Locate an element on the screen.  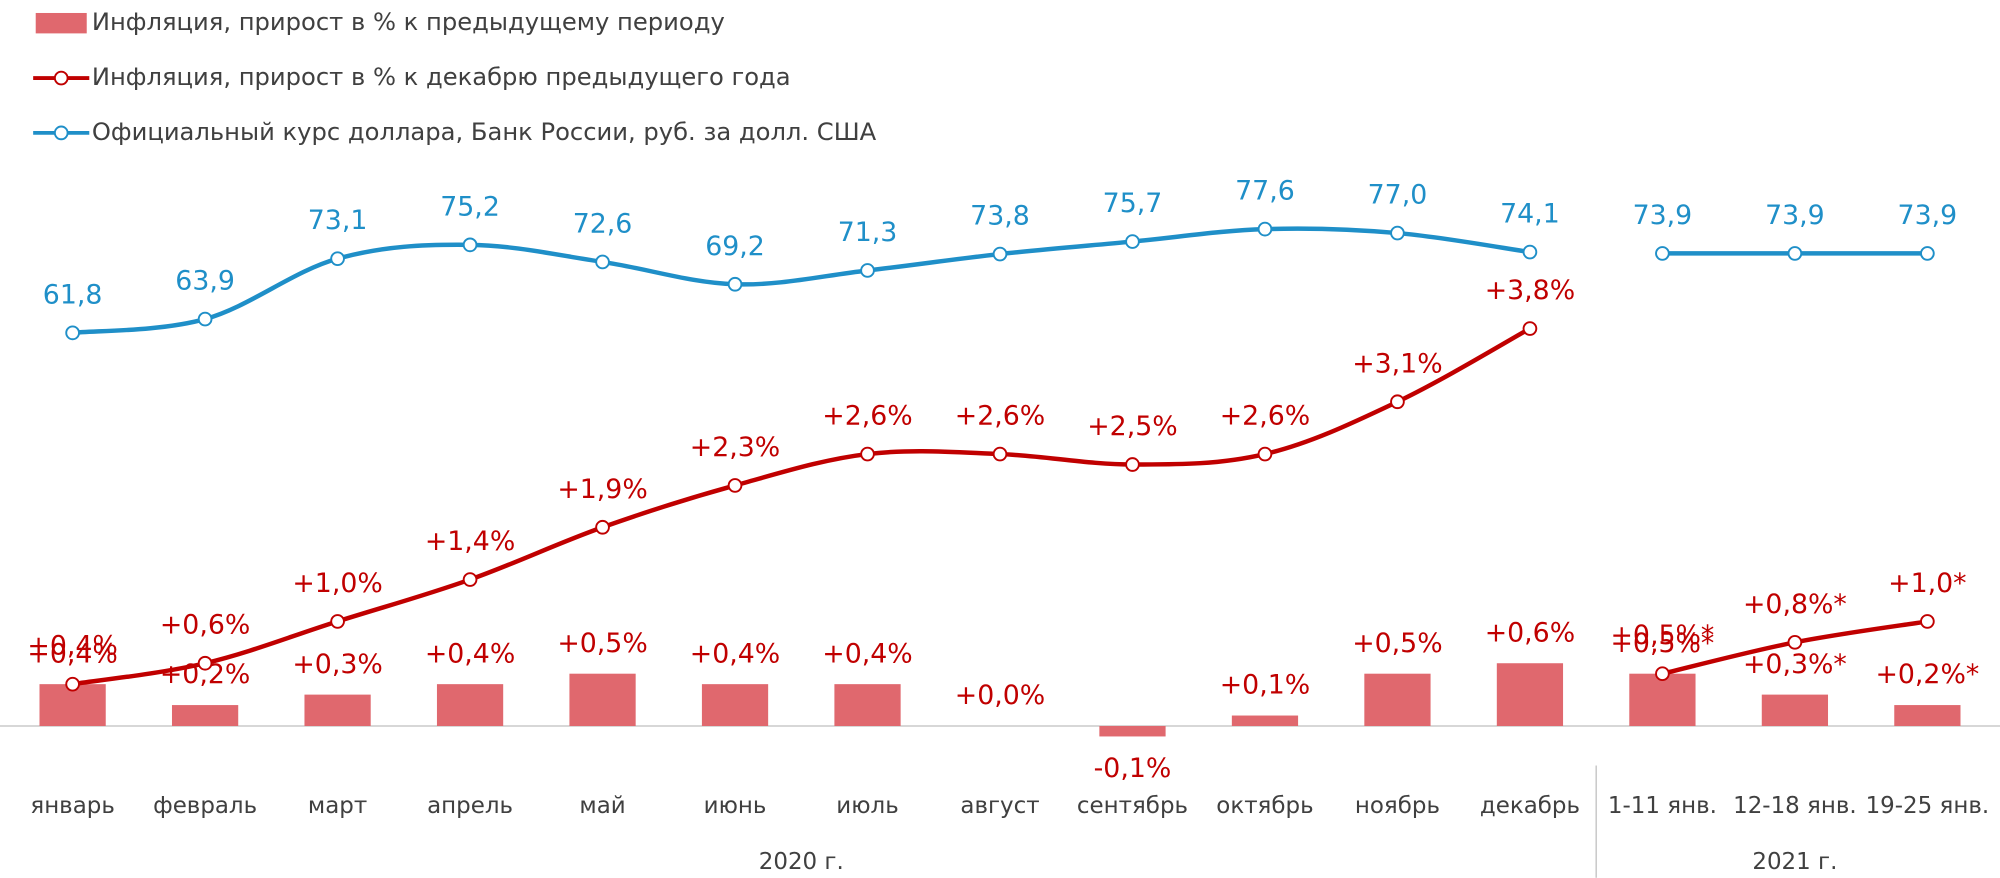
x-tick-label: февраль is located at coordinates (205, 806).